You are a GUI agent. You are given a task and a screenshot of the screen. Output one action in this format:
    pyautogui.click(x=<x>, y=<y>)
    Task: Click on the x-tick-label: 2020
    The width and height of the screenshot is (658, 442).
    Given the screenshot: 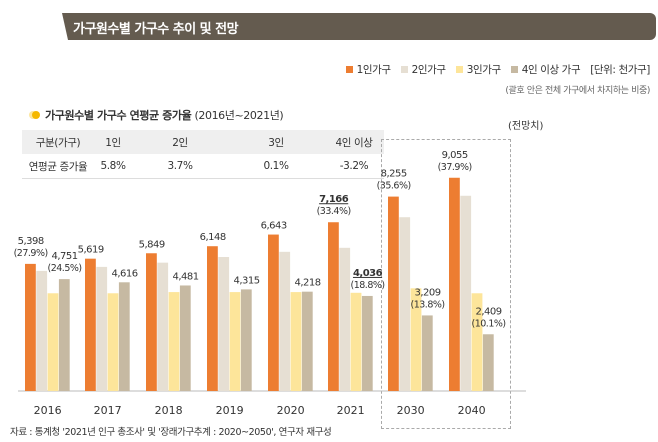 What is the action you would take?
    pyautogui.click(x=291, y=410)
    